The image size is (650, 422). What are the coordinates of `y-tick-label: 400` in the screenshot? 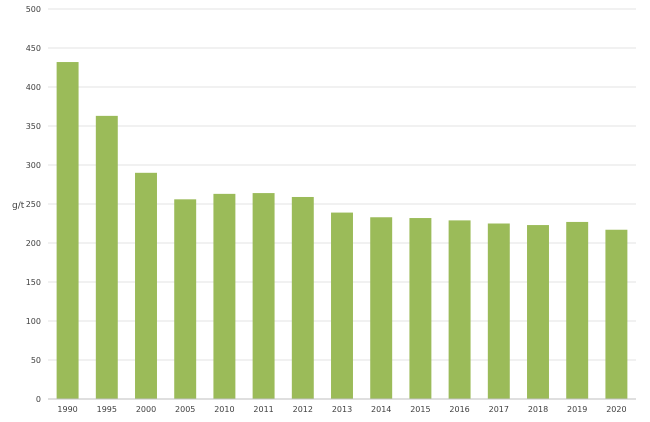 It's located at (33, 87).